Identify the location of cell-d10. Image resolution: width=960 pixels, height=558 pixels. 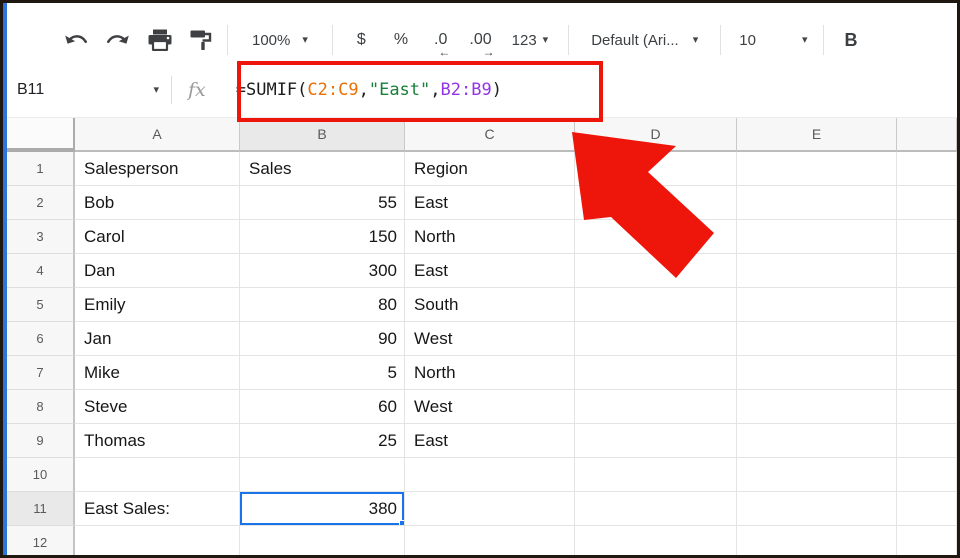
(656, 475).